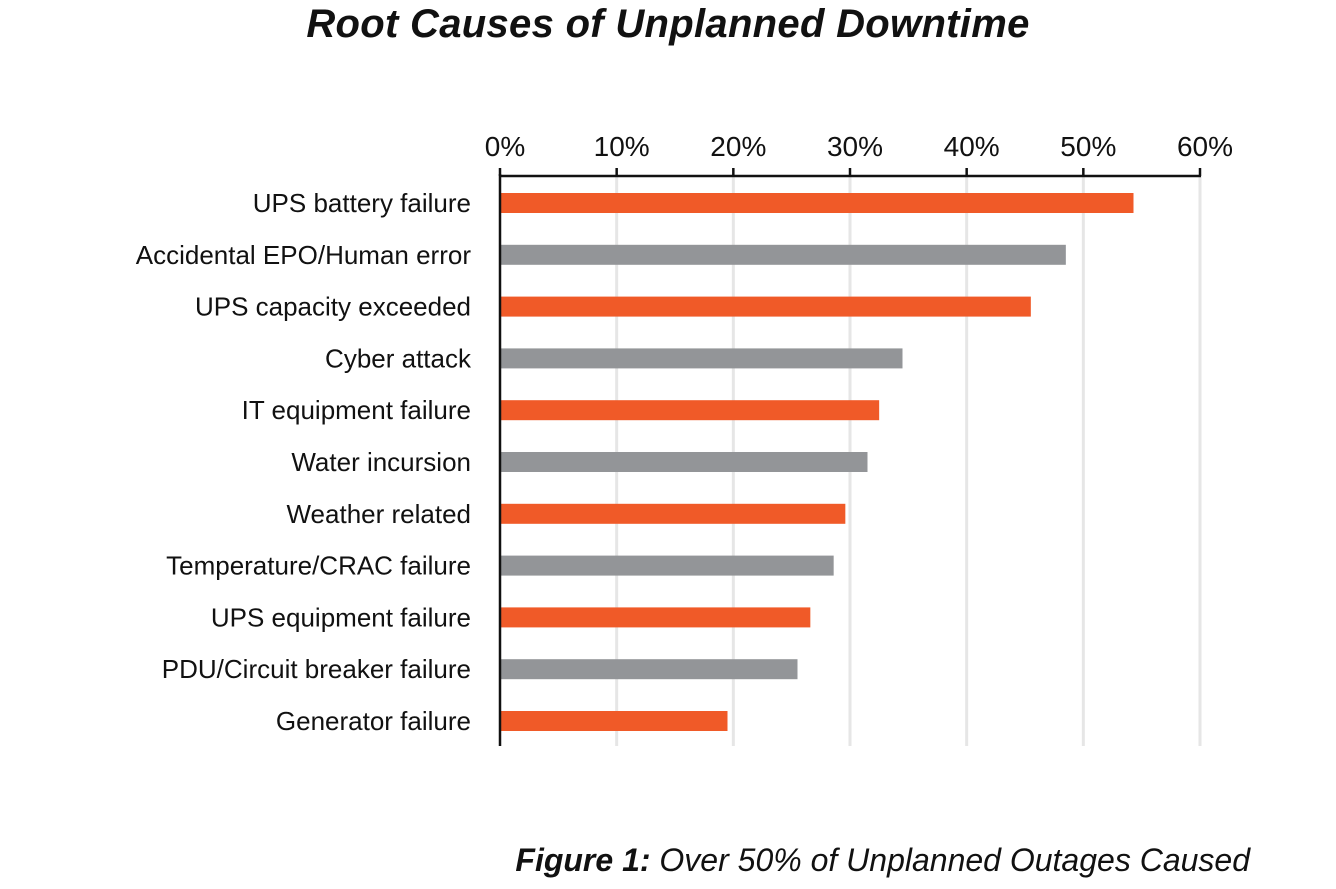 The image size is (1336, 889). Describe the element at coordinates (583, 860) in the screenshot. I see `figure-caption-label: Figure 1:` at that location.